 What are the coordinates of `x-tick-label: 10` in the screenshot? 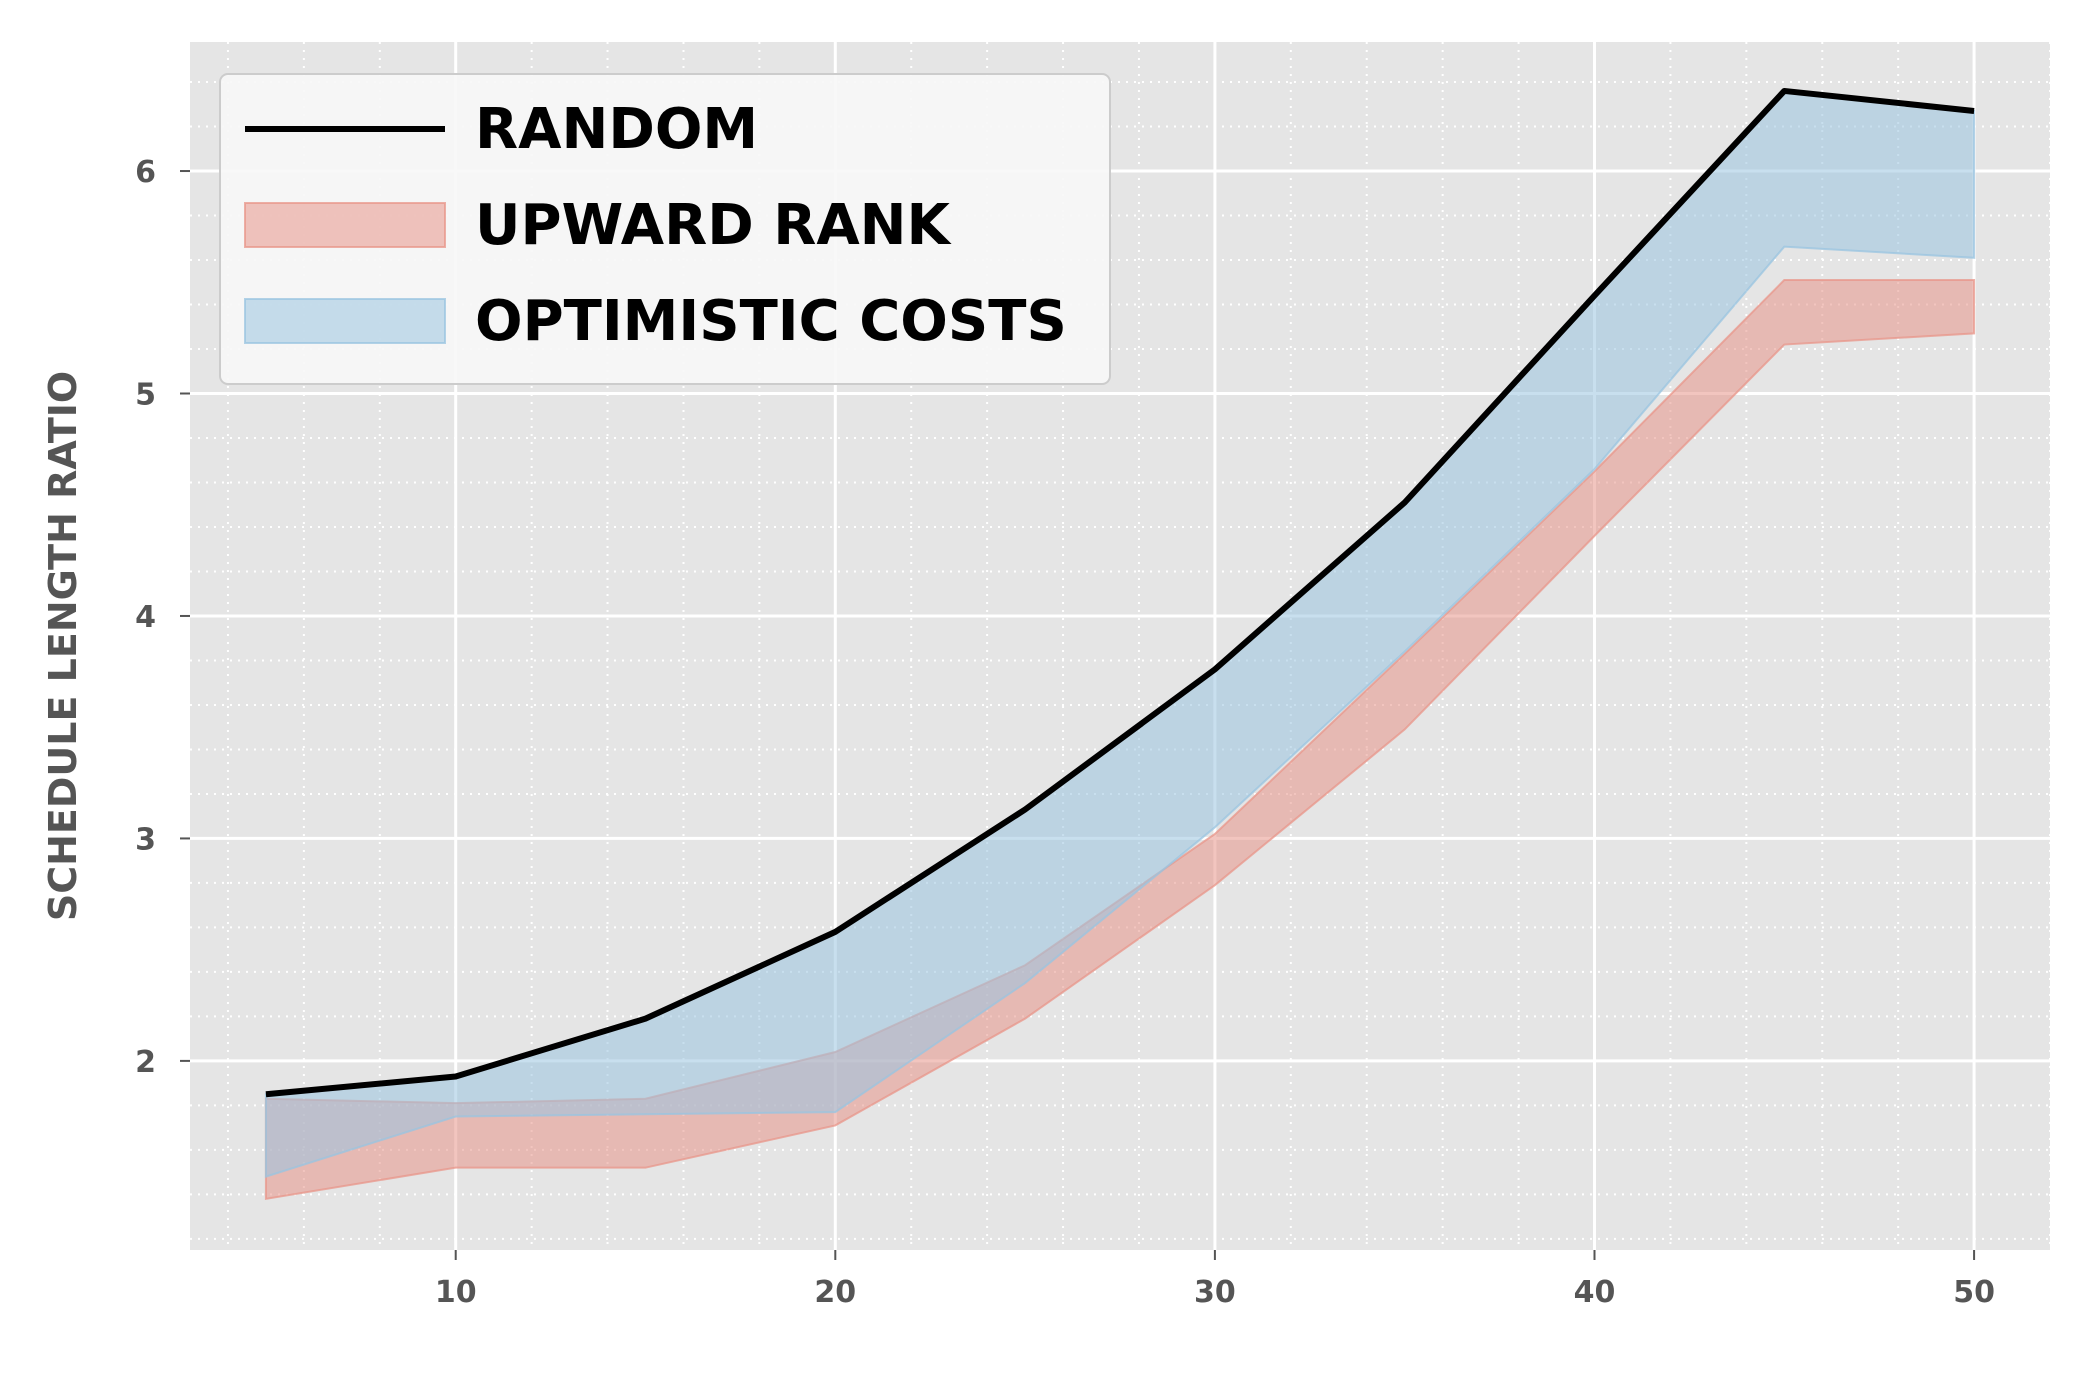 It's located at (456, 1292).